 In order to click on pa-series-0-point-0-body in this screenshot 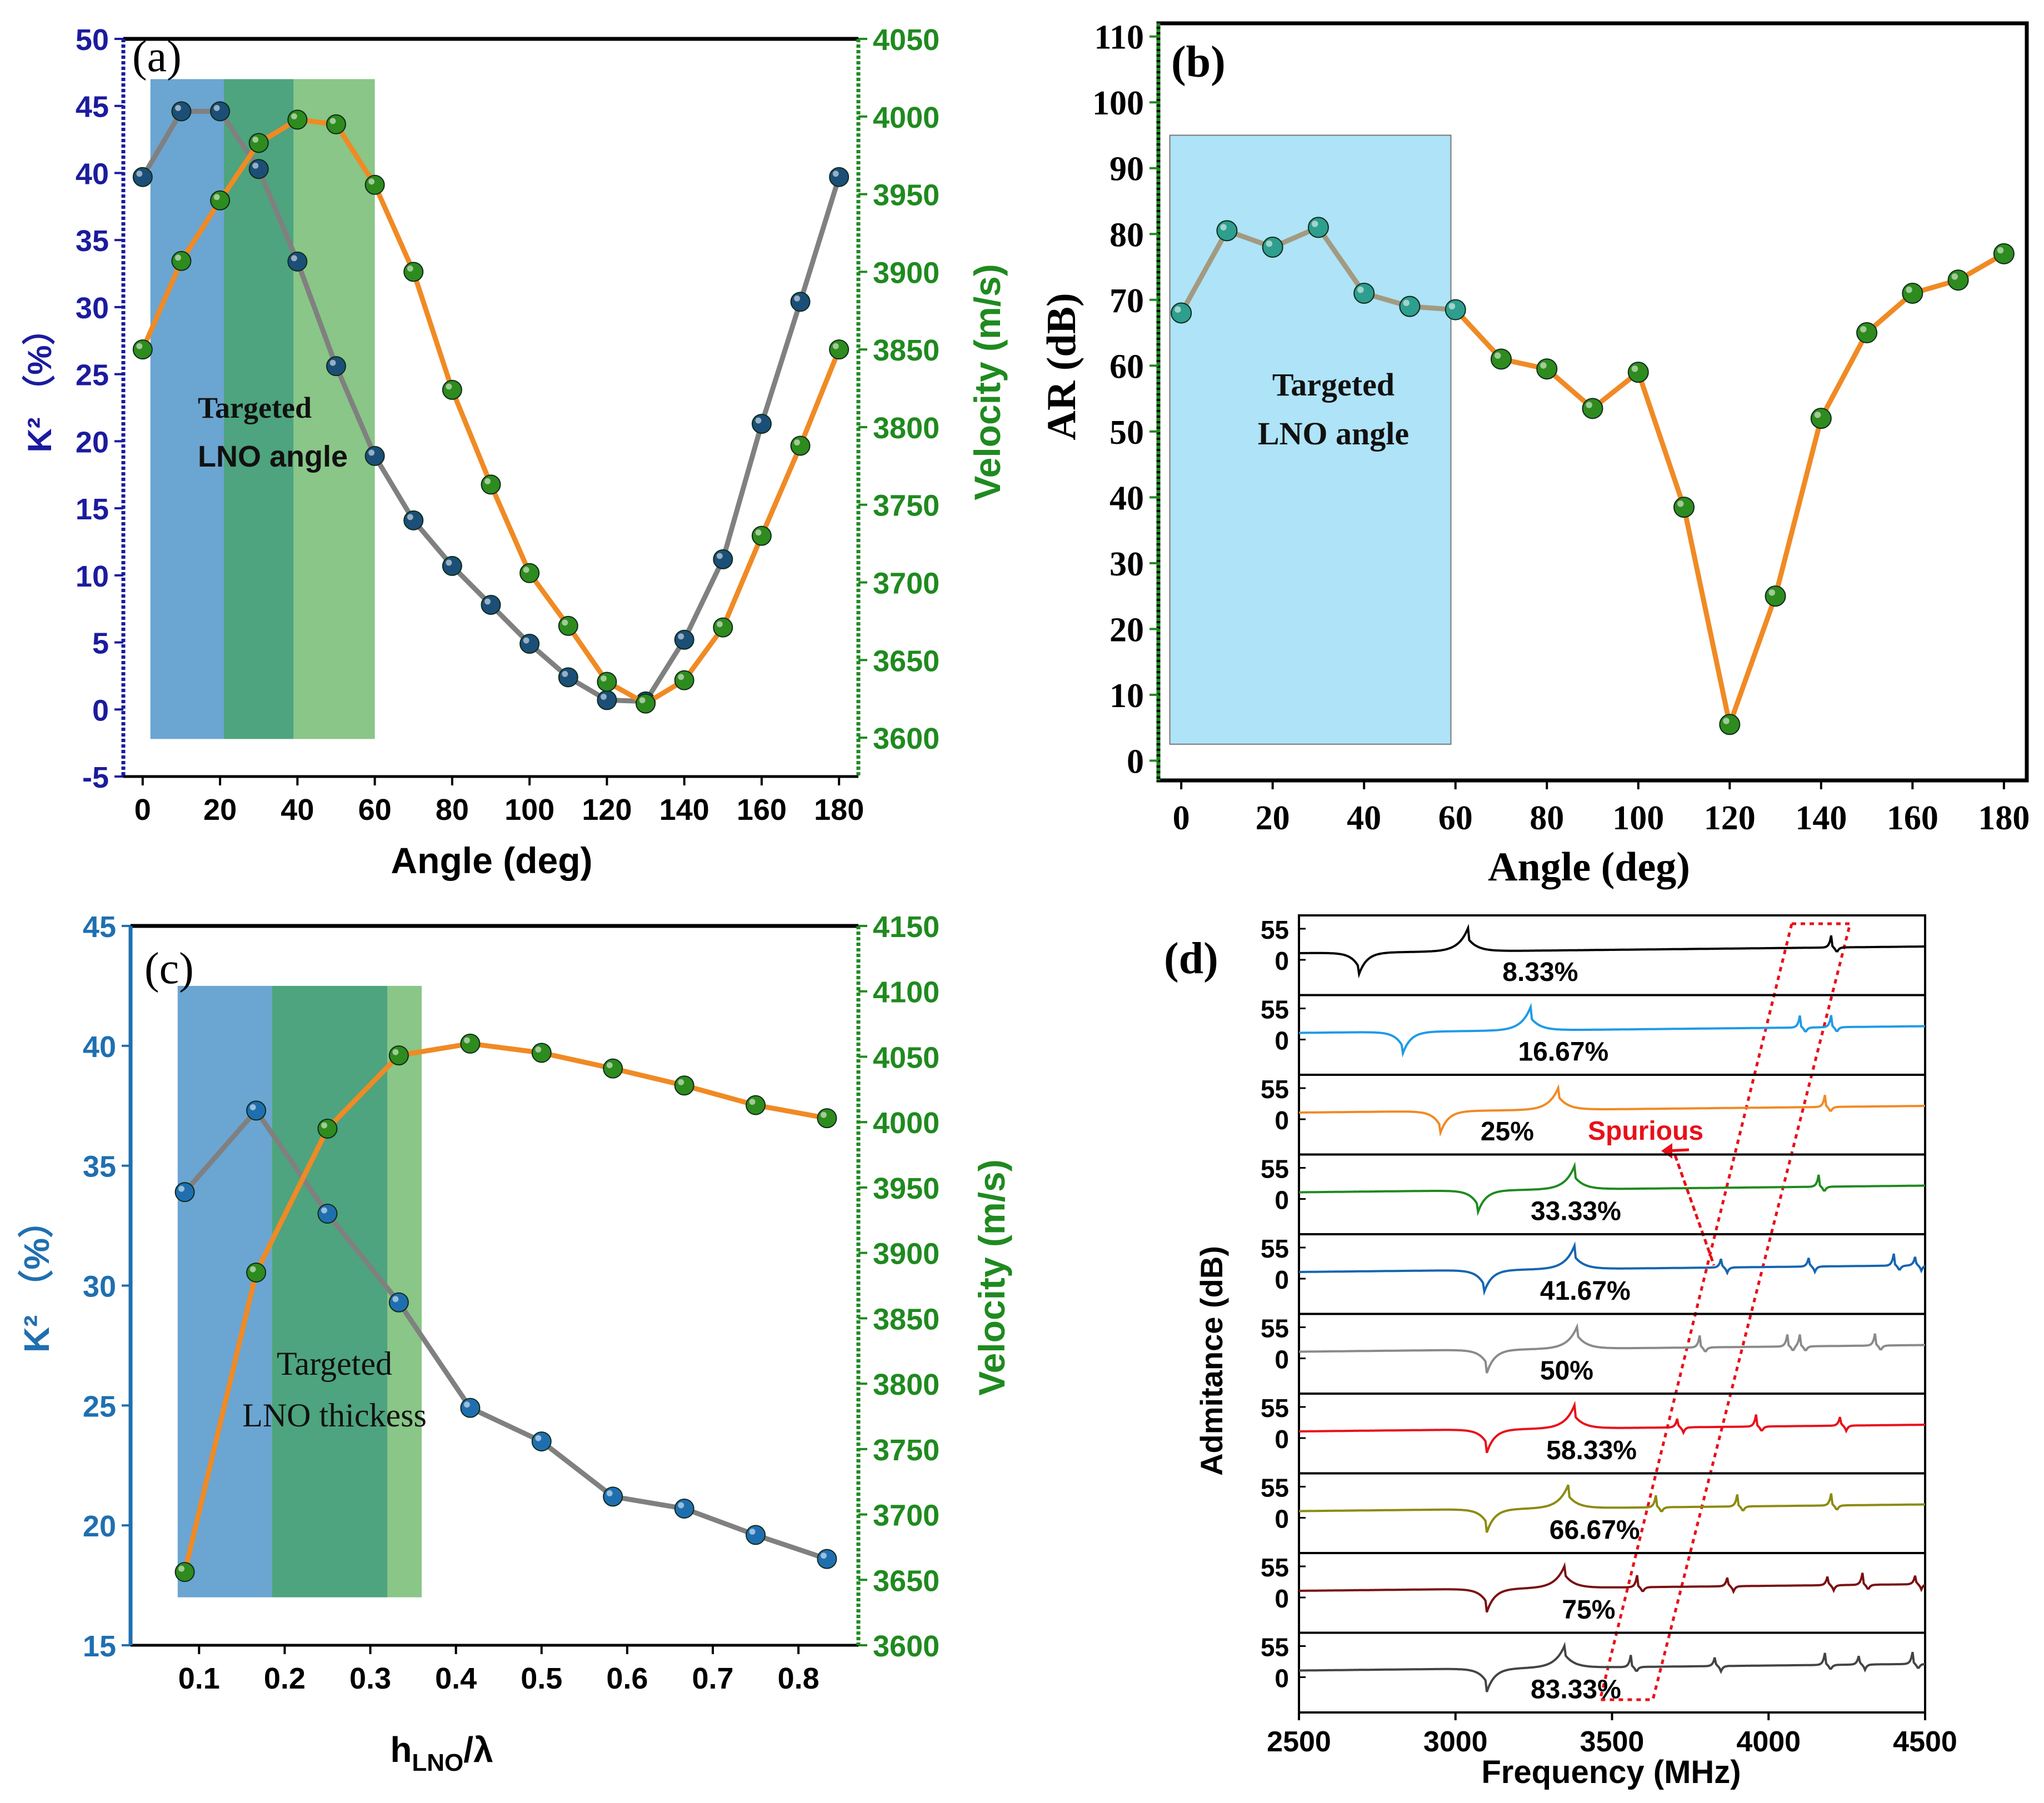, I will do `click(142, 177)`.